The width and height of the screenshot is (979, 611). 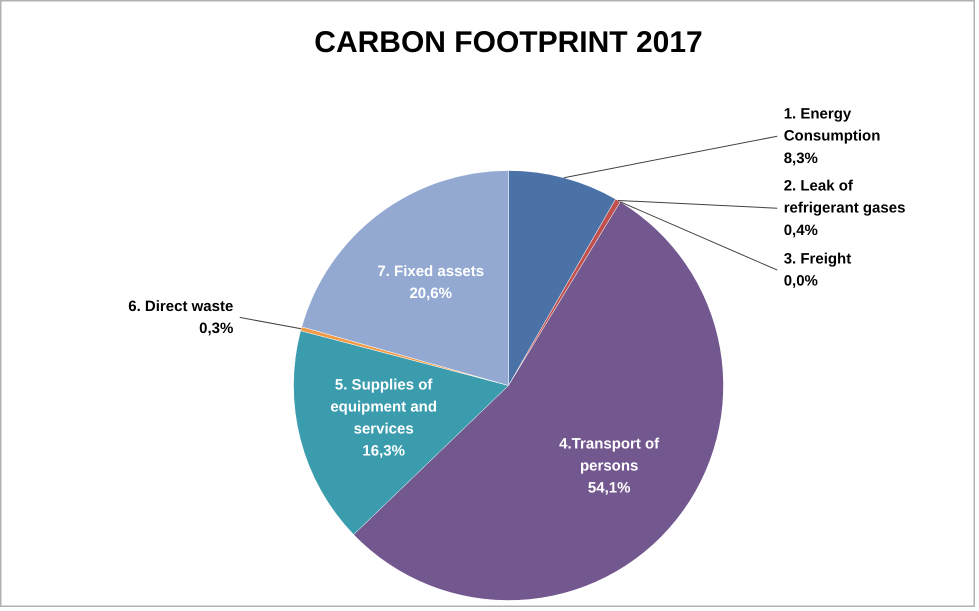 What do you see at coordinates (508, 42) in the screenshot?
I see `chart-title: CARBON FOOTPRINT 2017` at bounding box center [508, 42].